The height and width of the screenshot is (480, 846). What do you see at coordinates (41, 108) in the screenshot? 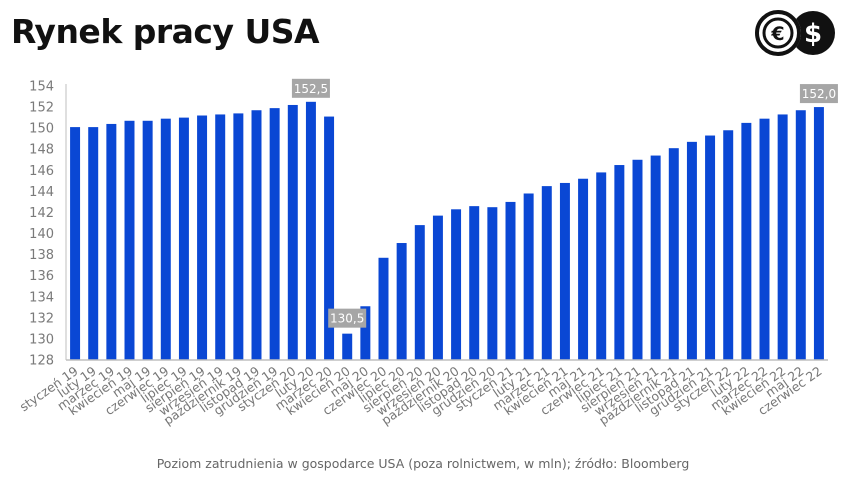
I see `y-tick-label: 152` at bounding box center [41, 108].